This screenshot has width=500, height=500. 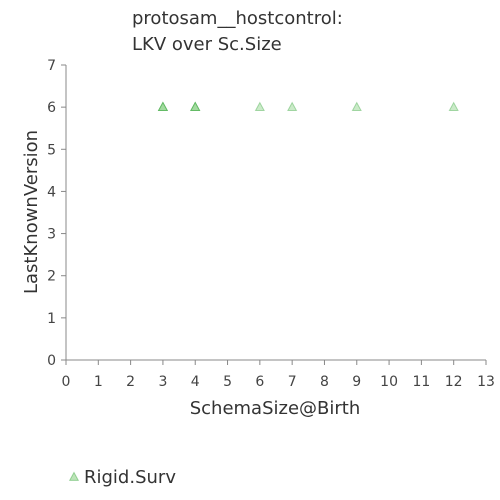 I want to click on y-axis-title: LastKnownVersion, so click(x=31, y=212).